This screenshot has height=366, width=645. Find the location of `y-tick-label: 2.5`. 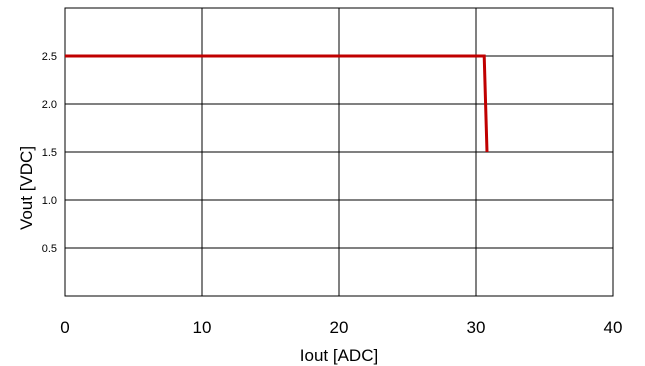

y-tick-label: 2.5 is located at coordinates (49, 57).